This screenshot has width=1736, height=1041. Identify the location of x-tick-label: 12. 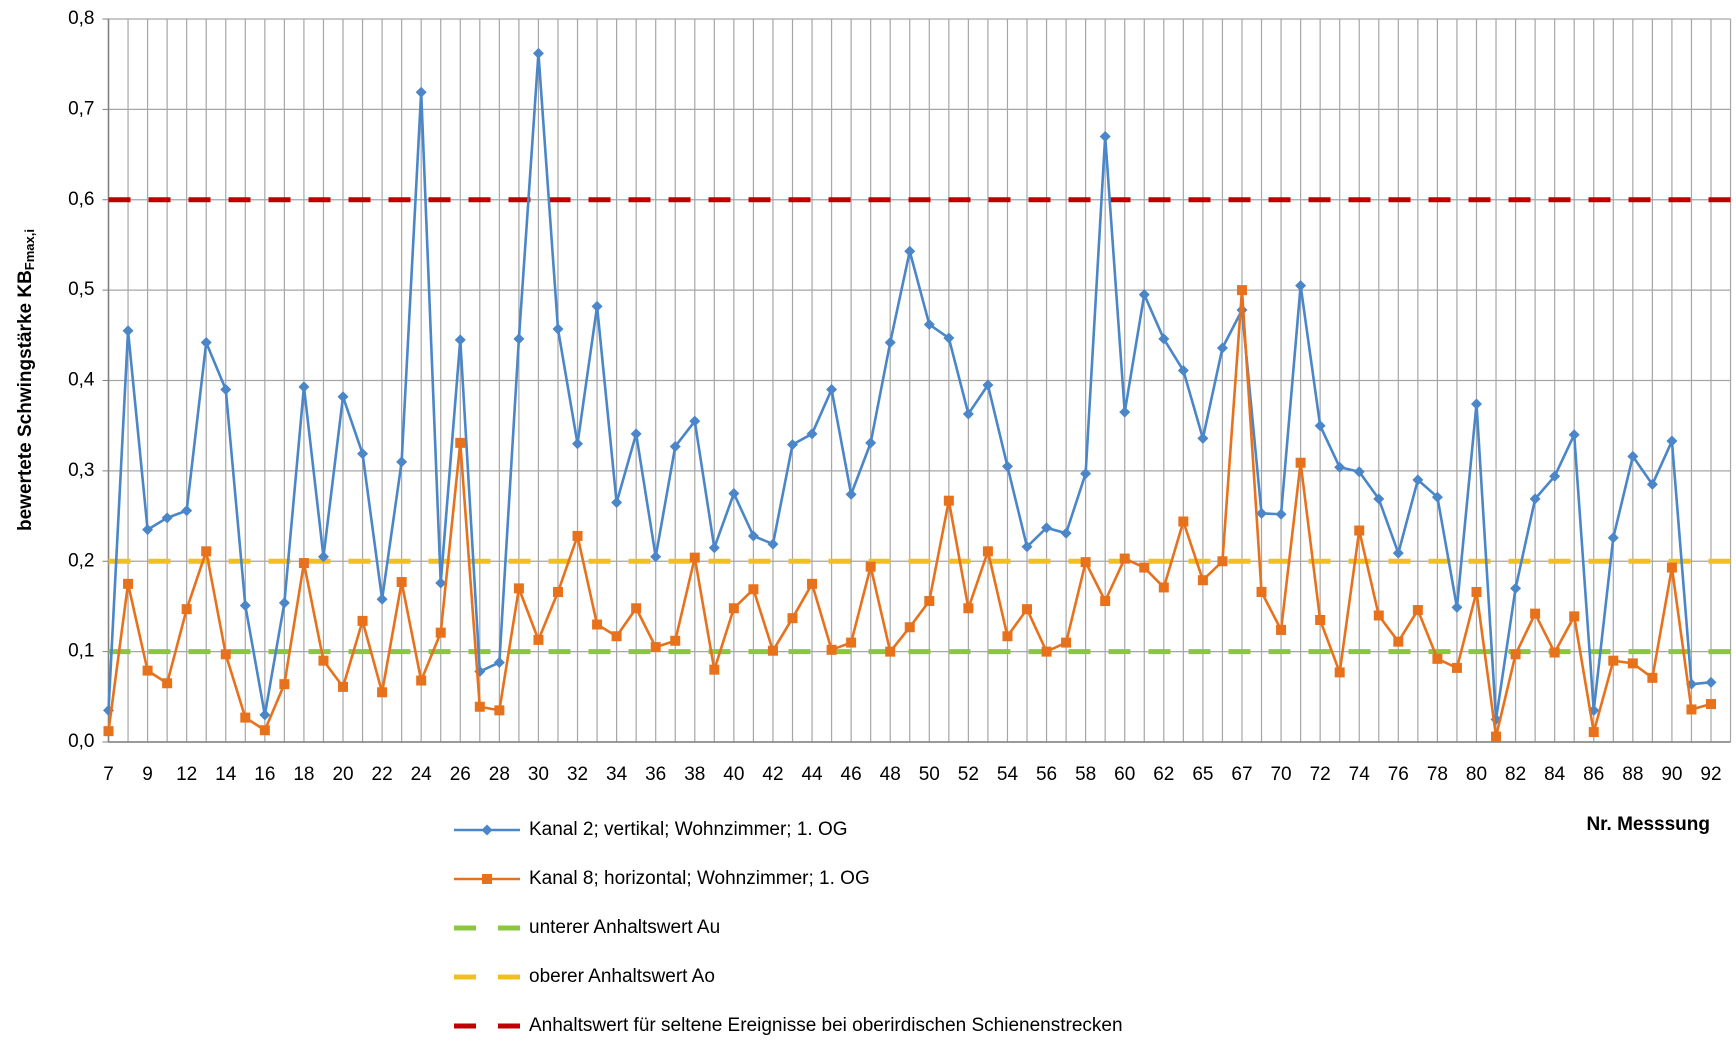
(186, 774).